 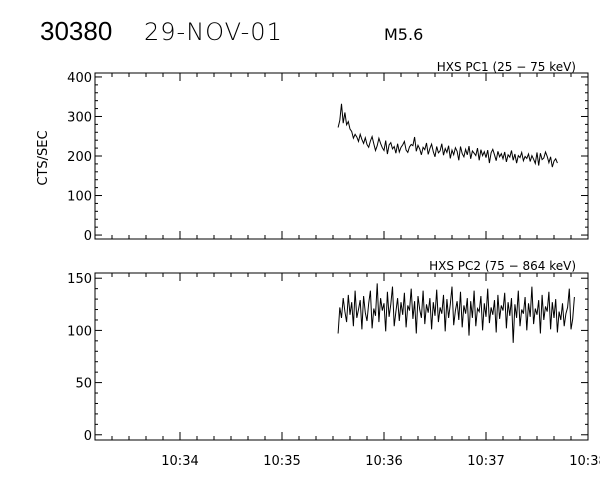 What do you see at coordinates (383, 461) in the screenshot?
I see `x-tick-label: 10:36` at bounding box center [383, 461].